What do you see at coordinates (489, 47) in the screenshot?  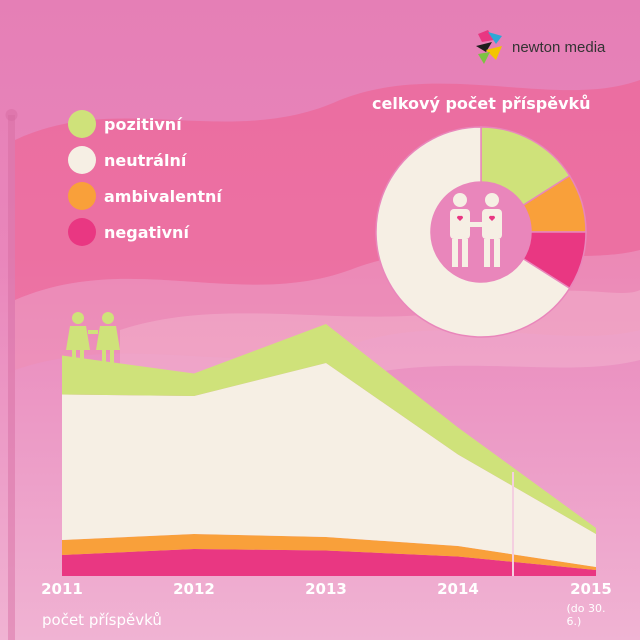 I see `newton-media-logo-icon` at bounding box center [489, 47].